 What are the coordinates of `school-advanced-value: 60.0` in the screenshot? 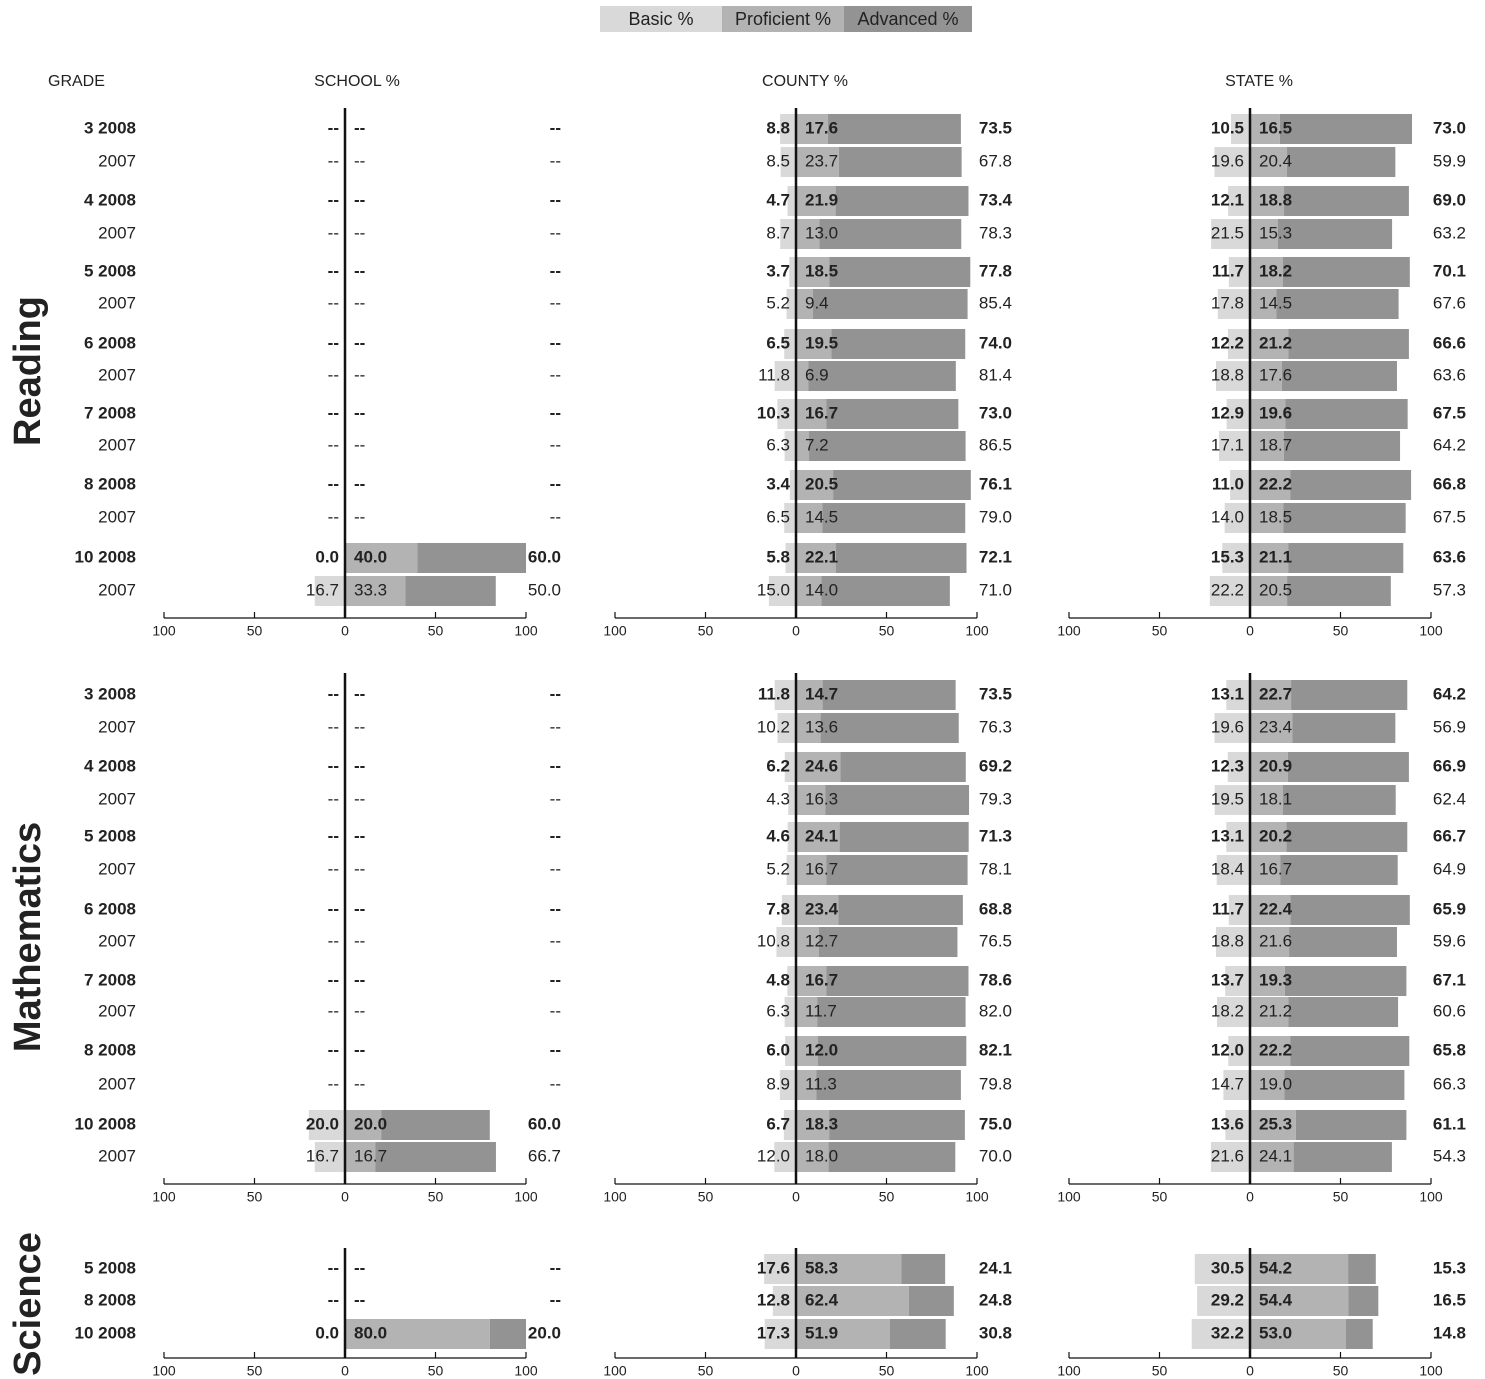 It's located at (544, 556).